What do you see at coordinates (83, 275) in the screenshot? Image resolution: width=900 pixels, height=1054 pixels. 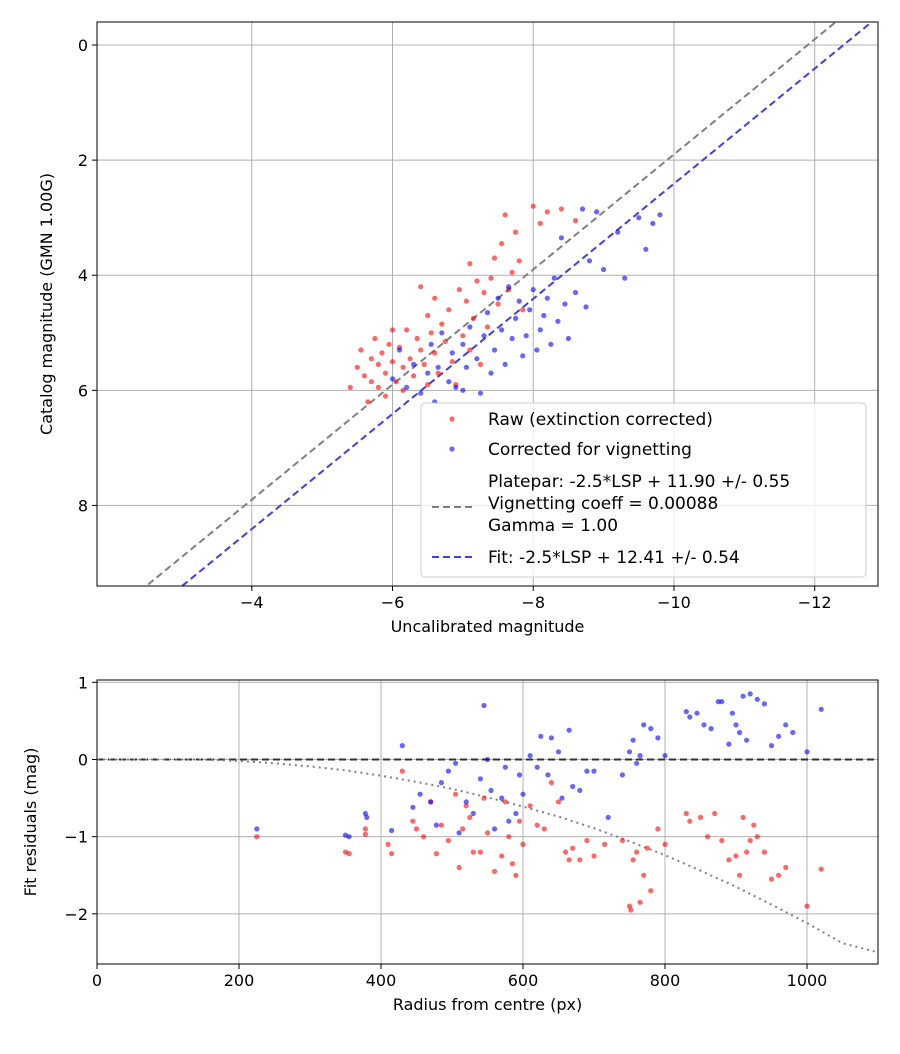 I see `y-tick-label: 4` at bounding box center [83, 275].